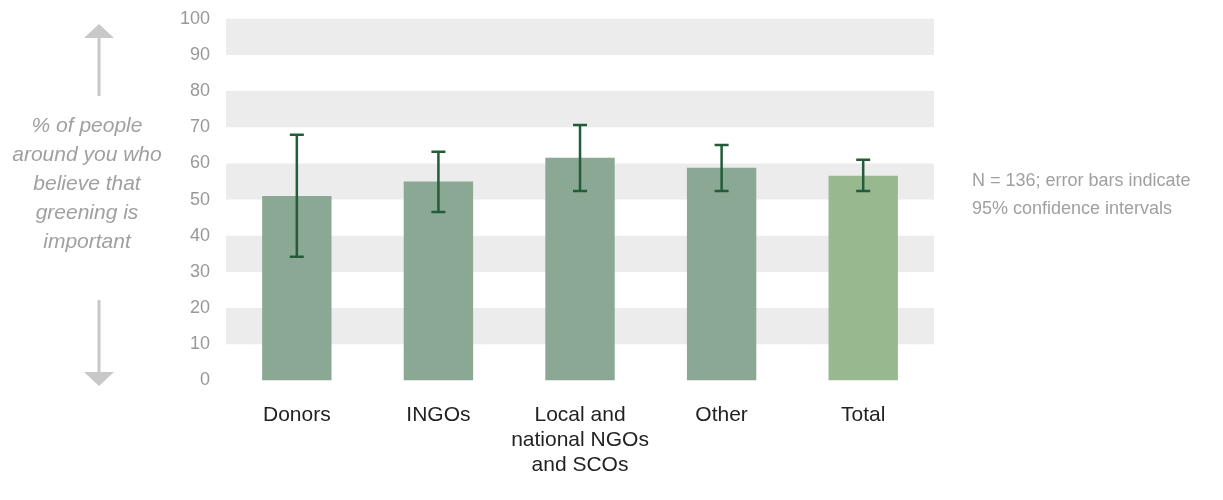  What do you see at coordinates (863, 413) in the screenshot?
I see `x-tick-label: Total` at bounding box center [863, 413].